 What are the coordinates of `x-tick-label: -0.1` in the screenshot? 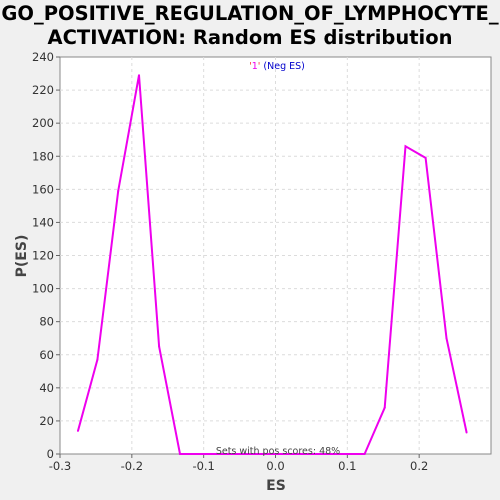 It's located at (203, 466).